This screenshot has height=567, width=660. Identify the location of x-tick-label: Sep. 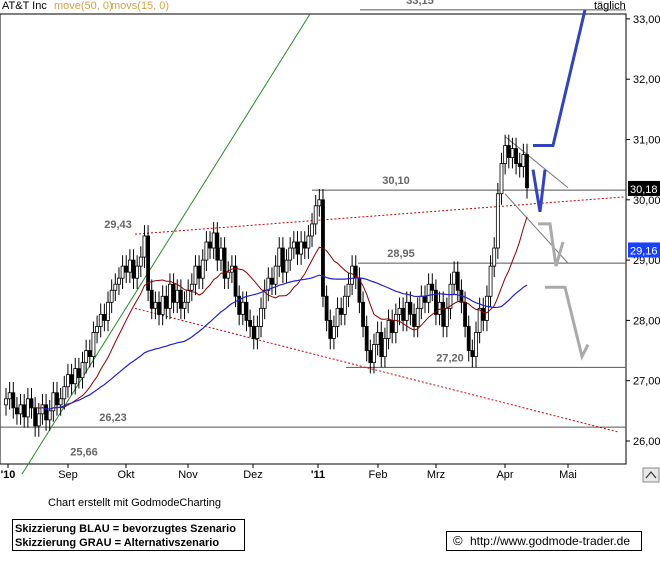
(68, 475).